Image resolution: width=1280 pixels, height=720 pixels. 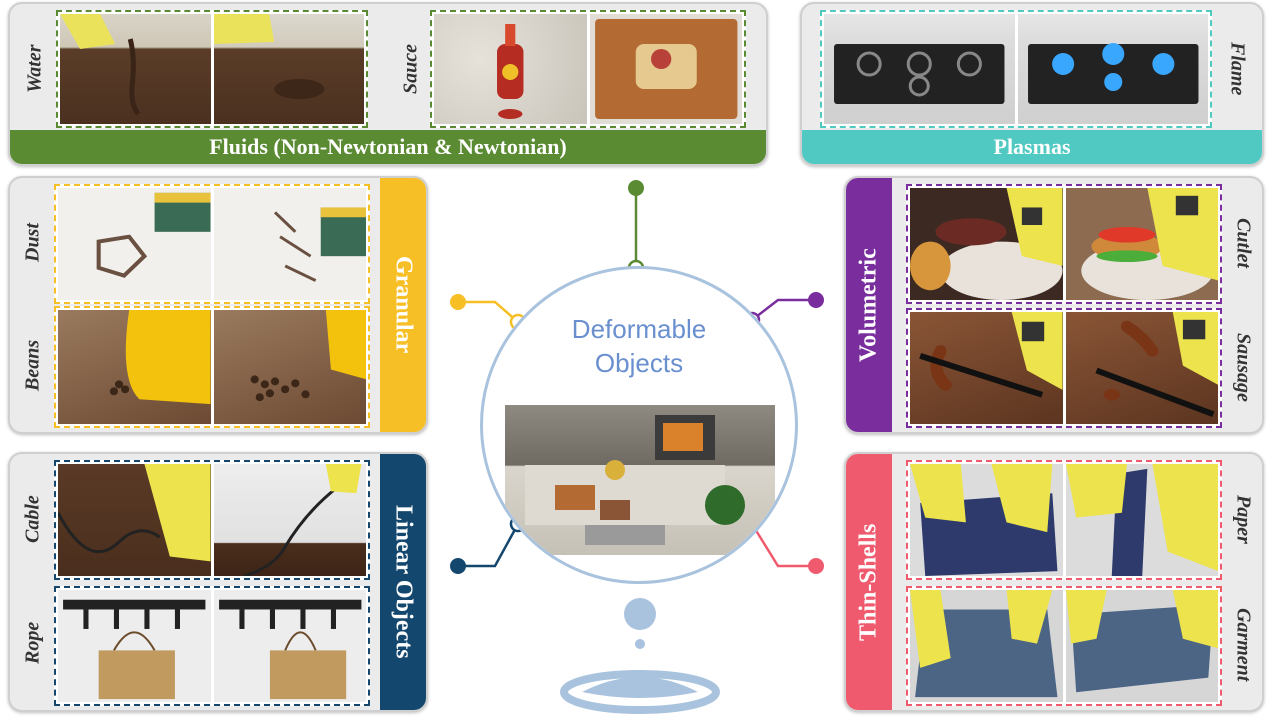 What do you see at coordinates (1064, 368) in the screenshot?
I see `sausage-images` at bounding box center [1064, 368].